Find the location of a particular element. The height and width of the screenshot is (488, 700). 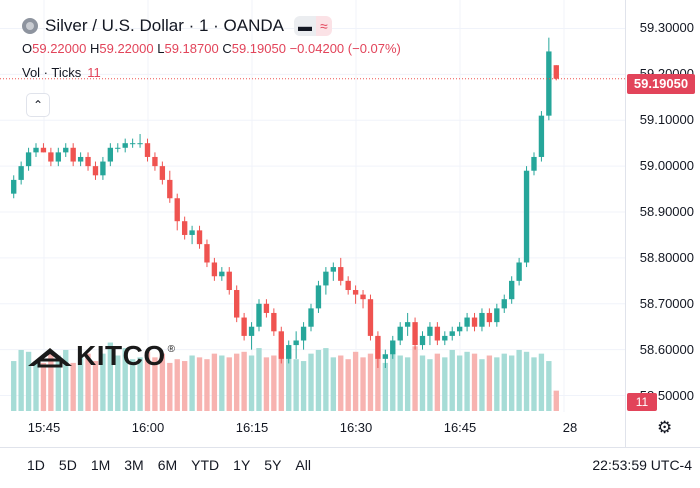

high-value: 59.22000 is located at coordinates (126, 48).